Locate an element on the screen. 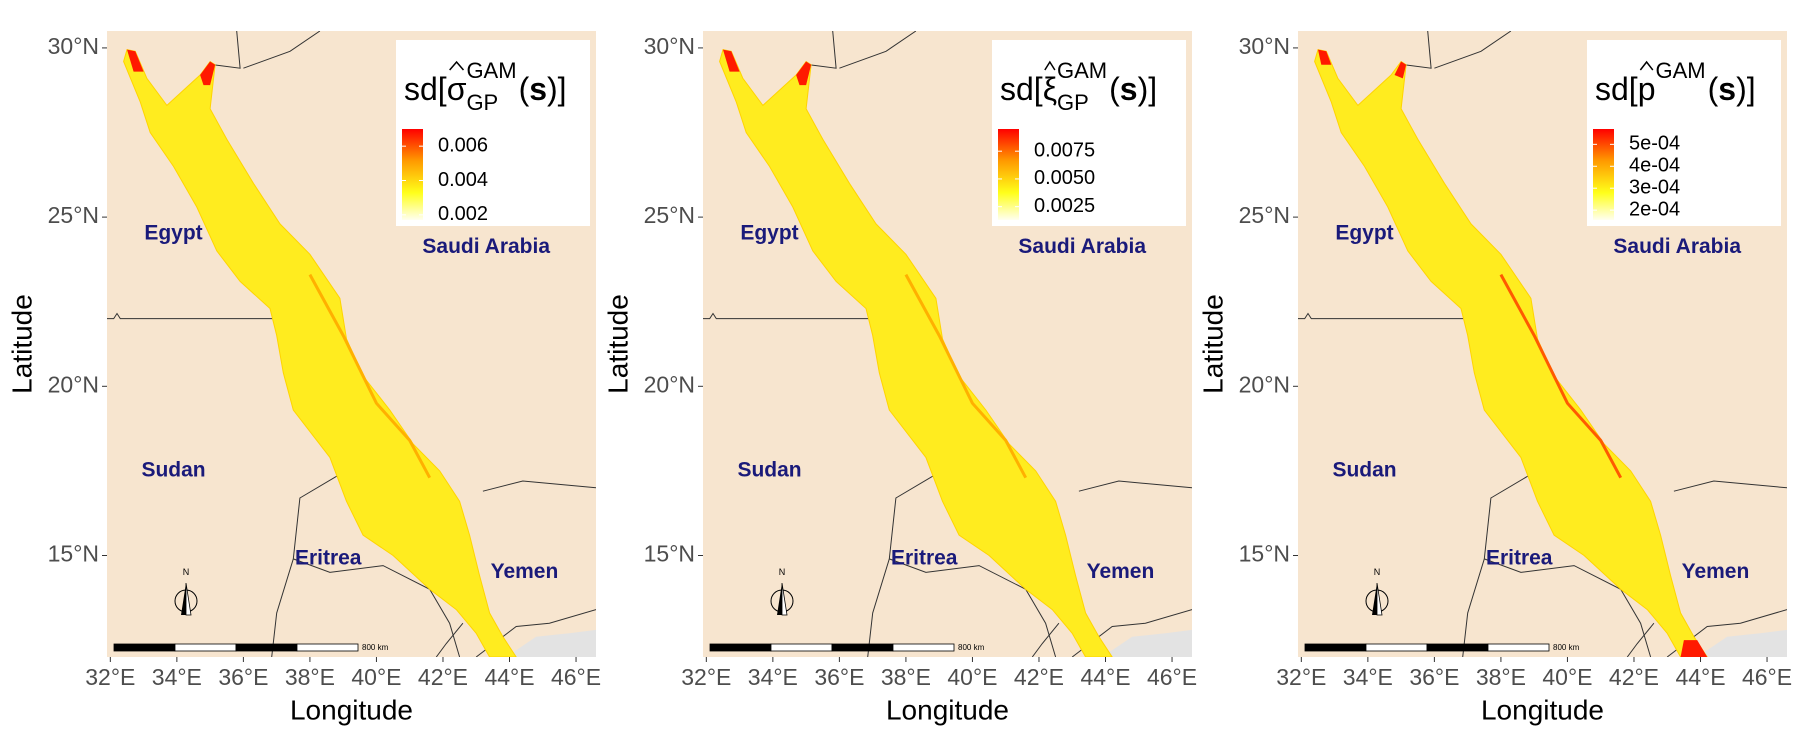 This screenshot has height=750, width=1800. x-tick-label: 46°E is located at coordinates (1767, 677).